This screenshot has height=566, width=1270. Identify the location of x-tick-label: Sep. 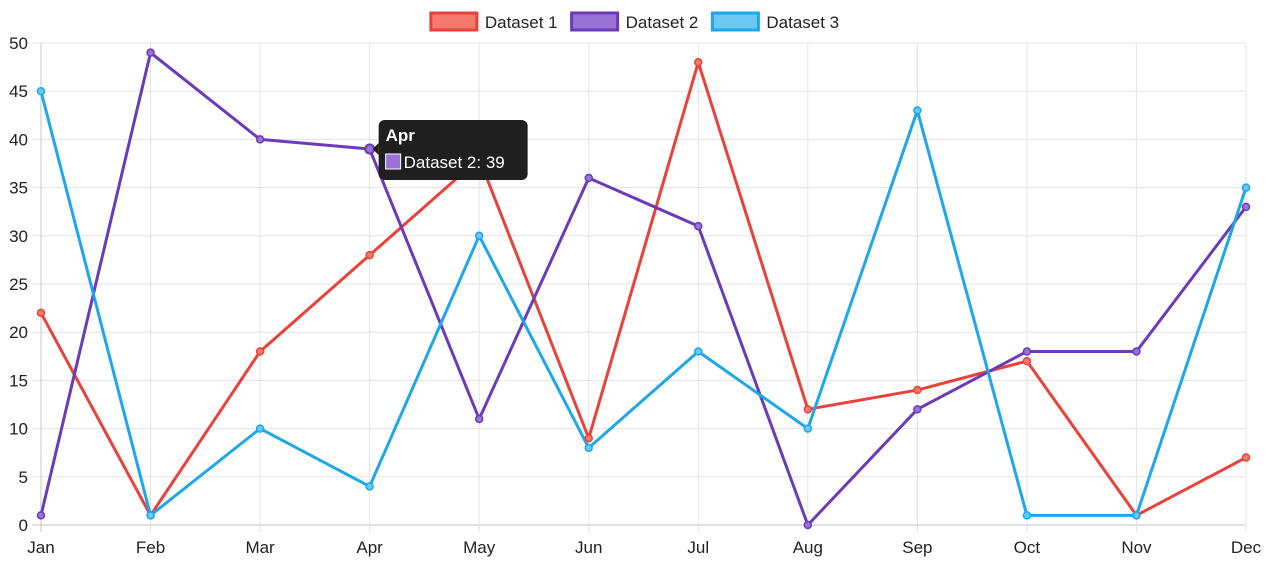
(917, 547).